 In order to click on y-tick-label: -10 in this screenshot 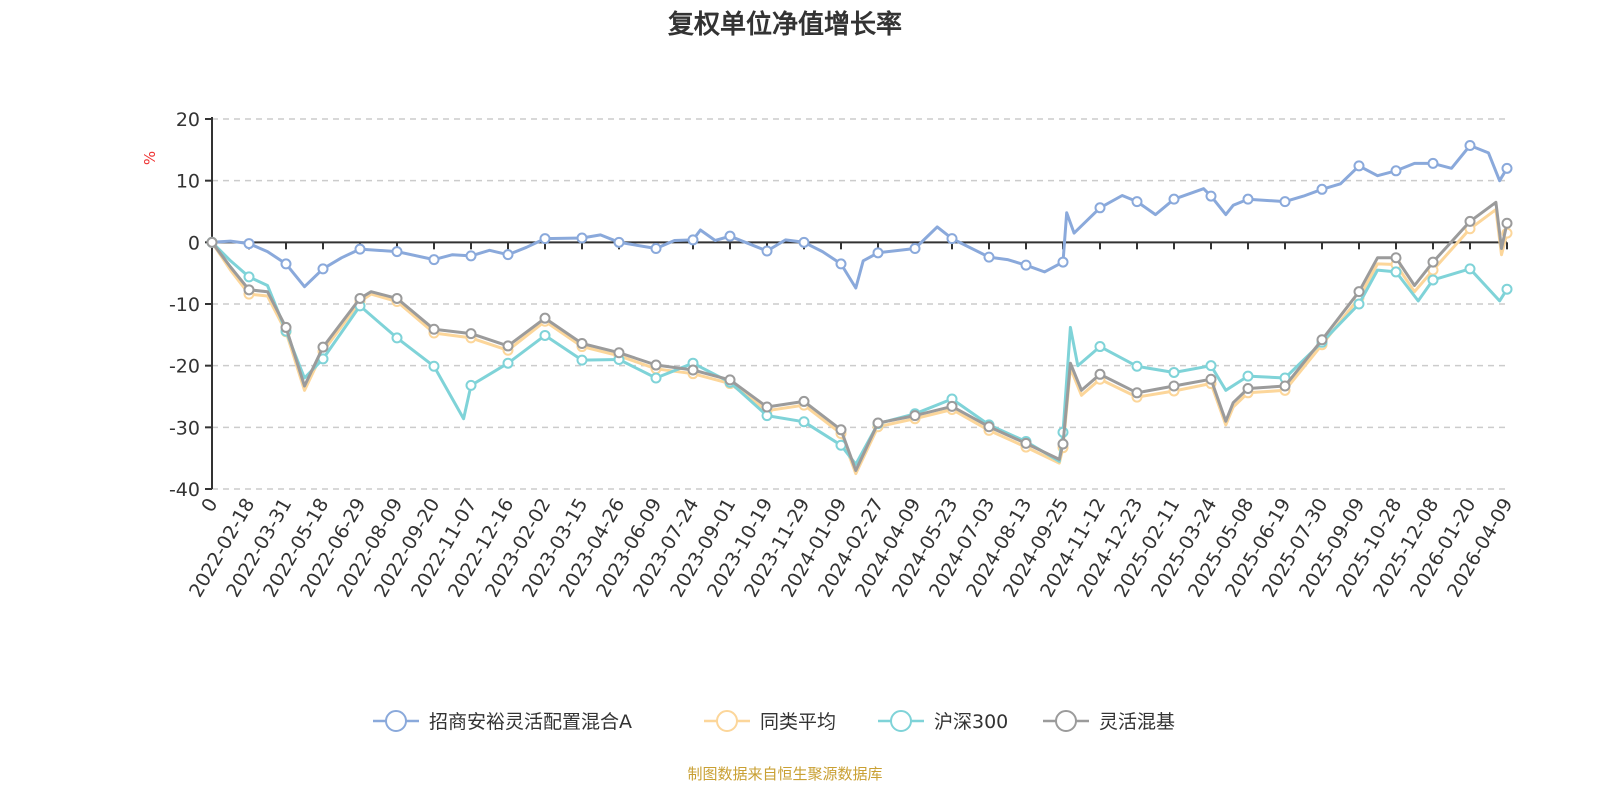, I will do `click(184, 305)`.